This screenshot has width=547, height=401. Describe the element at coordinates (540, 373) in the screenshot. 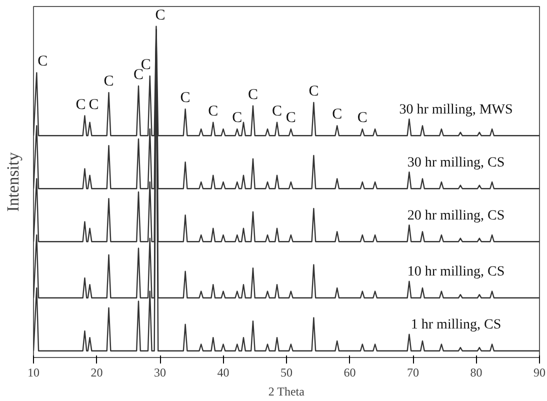

I see `x-tick-label: 90` at that location.